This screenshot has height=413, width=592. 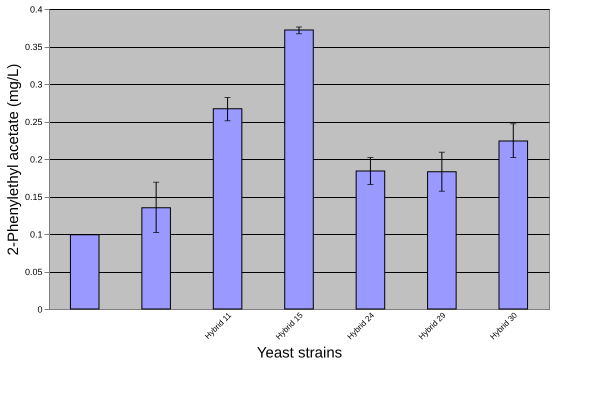 I want to click on x-axis-title: Yeast strains, so click(x=299, y=353).